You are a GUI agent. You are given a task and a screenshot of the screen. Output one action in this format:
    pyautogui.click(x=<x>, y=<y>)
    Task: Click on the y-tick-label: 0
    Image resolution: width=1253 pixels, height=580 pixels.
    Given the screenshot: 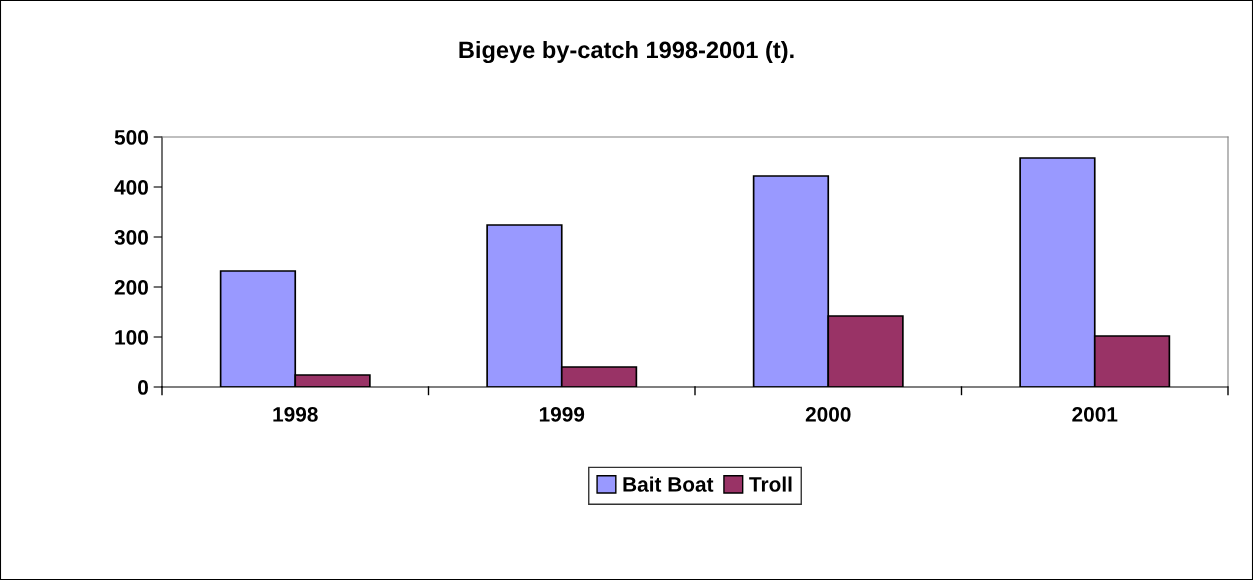 What is the action you would take?
    pyautogui.click(x=143, y=387)
    